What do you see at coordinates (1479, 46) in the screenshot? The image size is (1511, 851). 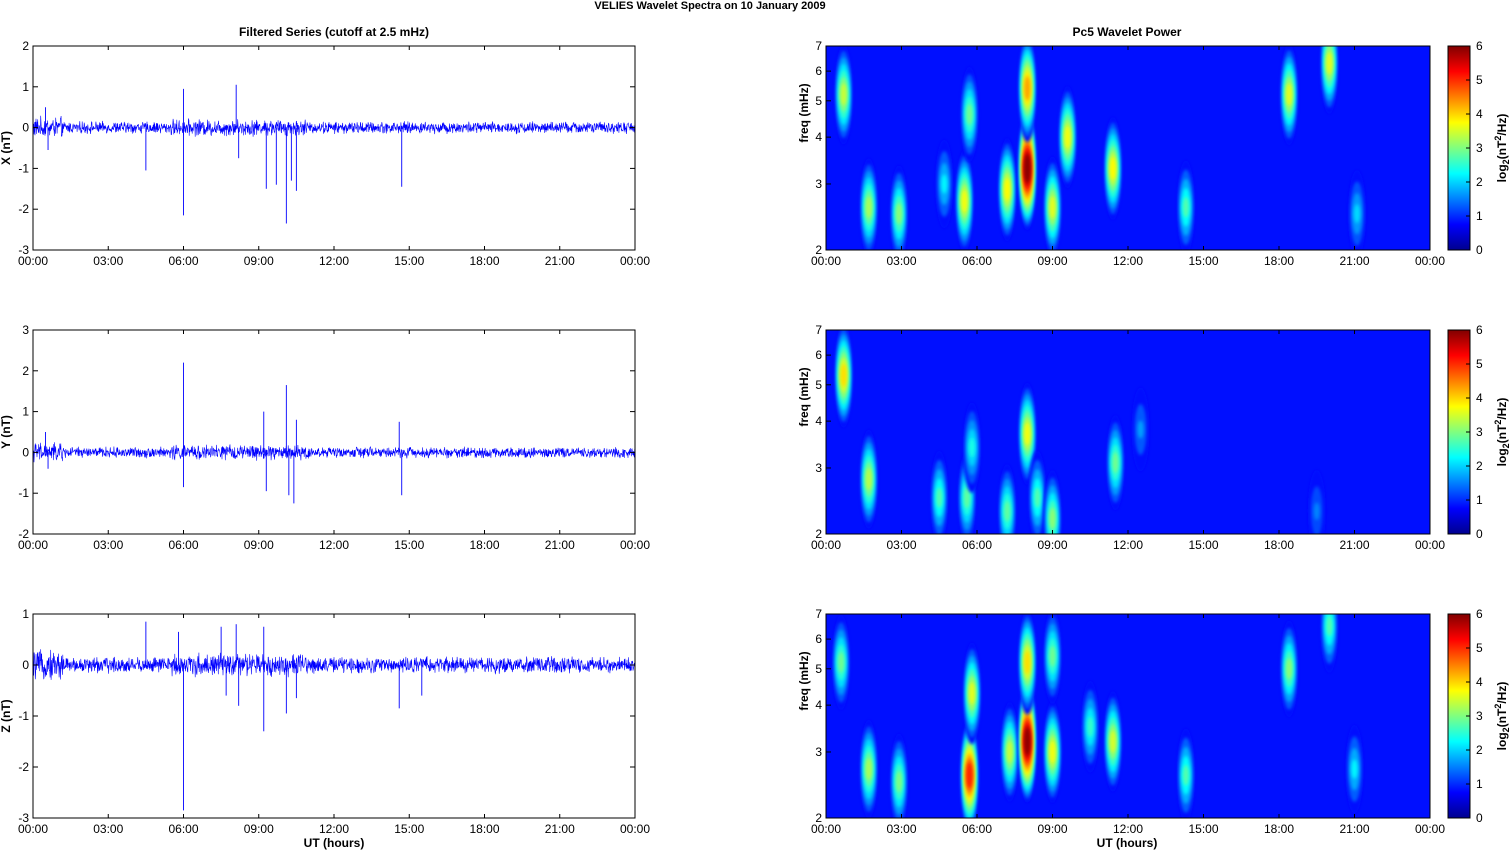 I see `colorbar-tick-label: 6` at bounding box center [1479, 46].